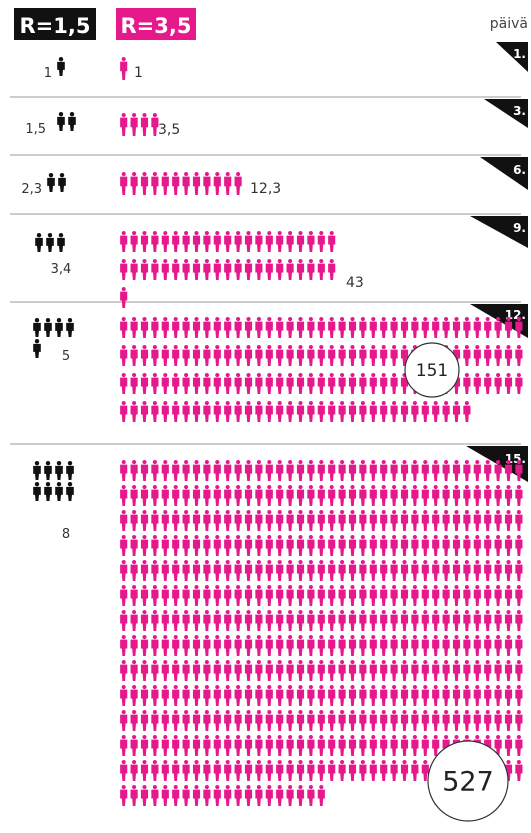  I want to click on low-value-label: 2,3, so click(31, 189).